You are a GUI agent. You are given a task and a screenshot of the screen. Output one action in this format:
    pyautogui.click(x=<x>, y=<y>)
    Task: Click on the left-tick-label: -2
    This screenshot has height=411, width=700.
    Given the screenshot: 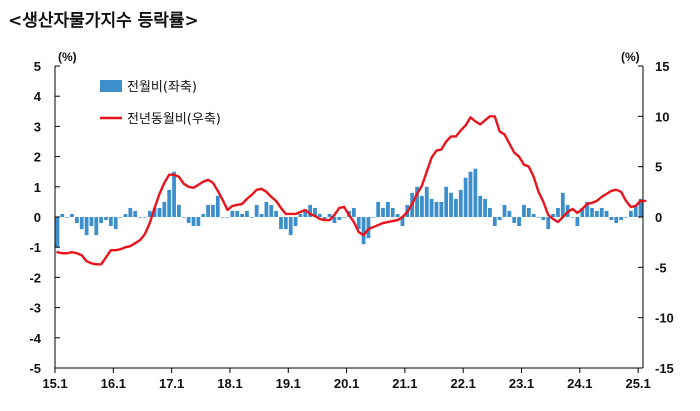 What is the action you would take?
    pyautogui.click(x=35, y=277)
    